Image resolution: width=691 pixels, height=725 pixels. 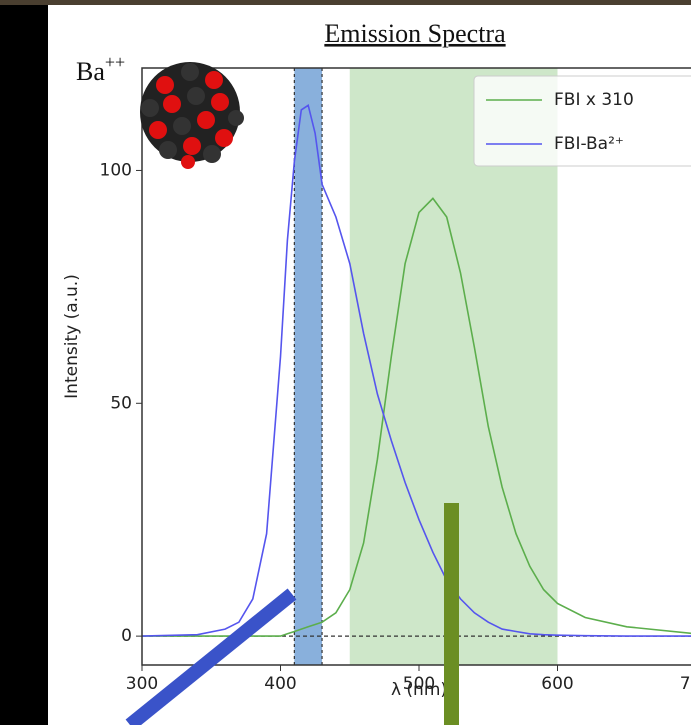 What do you see at coordinates (280, 684) in the screenshot?
I see `x-tick-label: 400` at bounding box center [280, 684].